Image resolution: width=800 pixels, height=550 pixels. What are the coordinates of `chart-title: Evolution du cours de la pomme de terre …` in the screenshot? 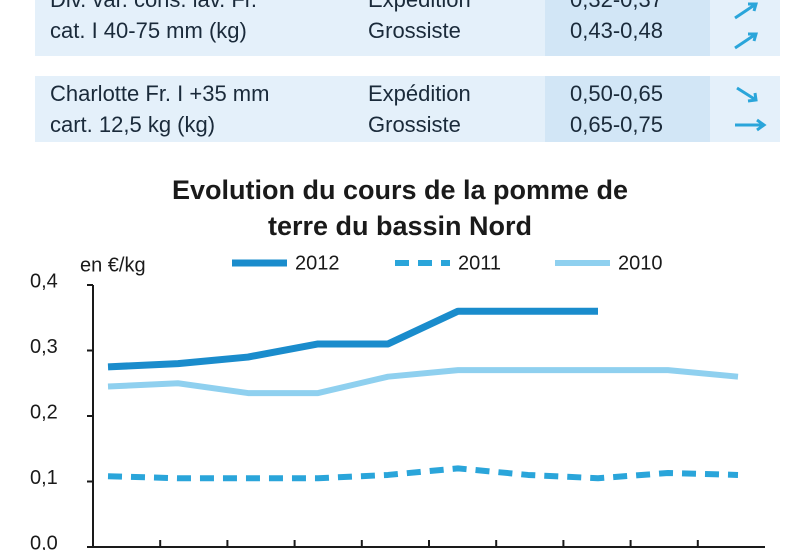 It's located at (400, 208).